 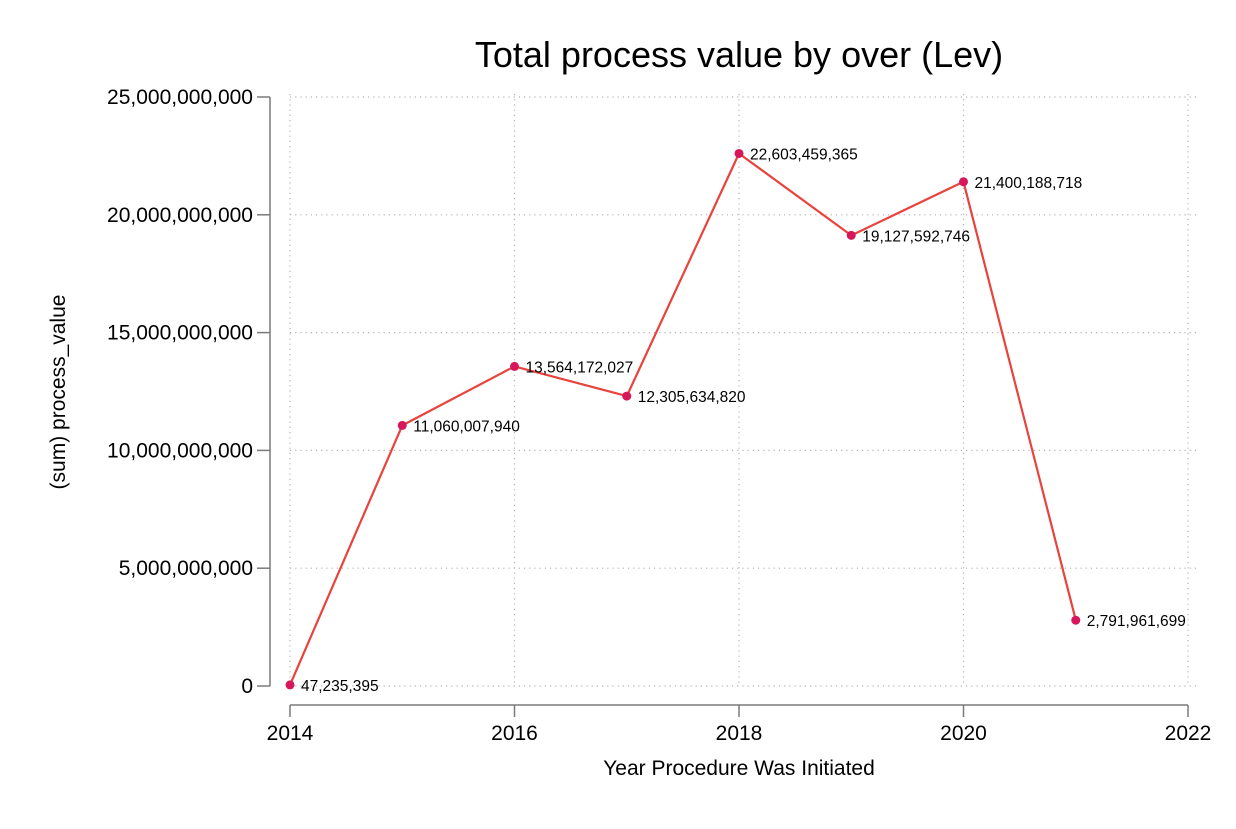 What do you see at coordinates (180, 97) in the screenshot?
I see `y-tick-label: 25,000,000,000` at bounding box center [180, 97].